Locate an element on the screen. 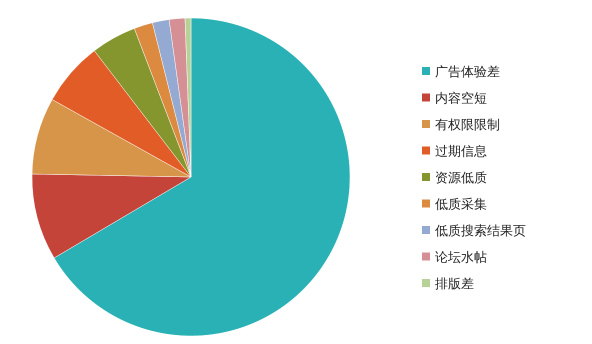 The width and height of the screenshot is (592, 344). legend-label: 排版差 is located at coordinates (454, 284).